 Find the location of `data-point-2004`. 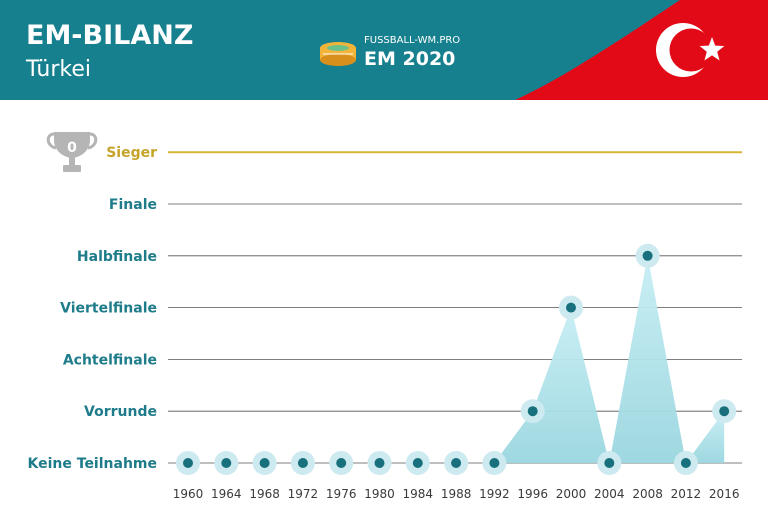

data-point-2004 is located at coordinates (609, 463).